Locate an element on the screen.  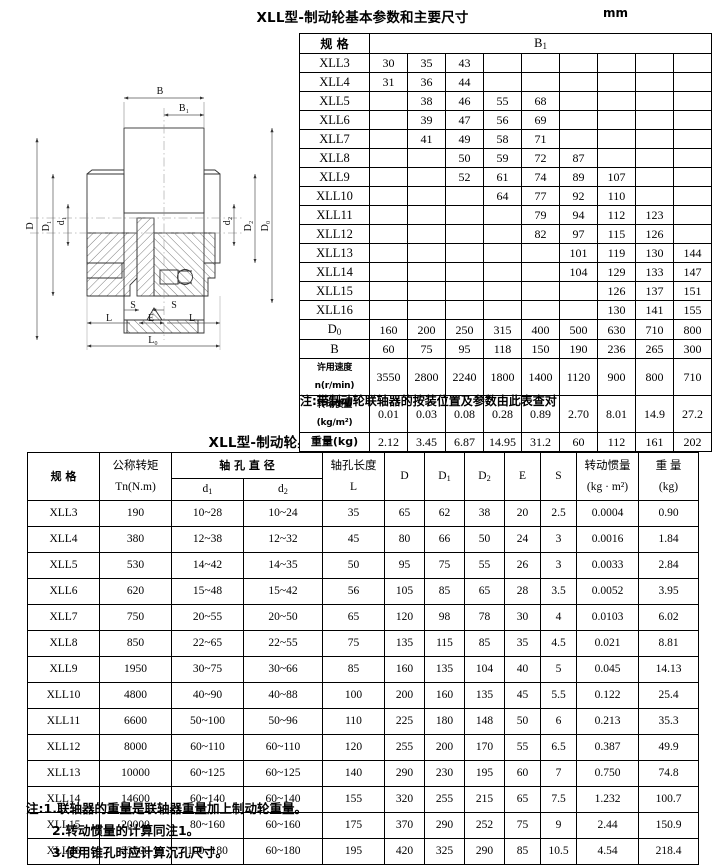
t1-cell-spec: XLL8 is located at coordinates (334, 158).